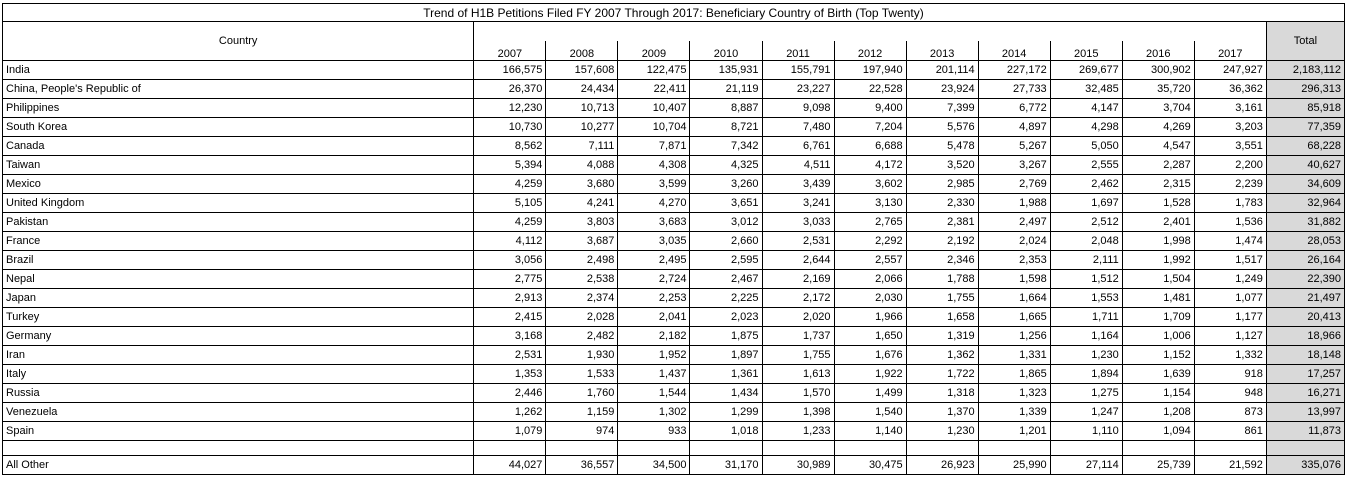 Image resolution: width=1348 pixels, height=501 pixels. I want to click on value-cell: 26,923, so click(942, 465).